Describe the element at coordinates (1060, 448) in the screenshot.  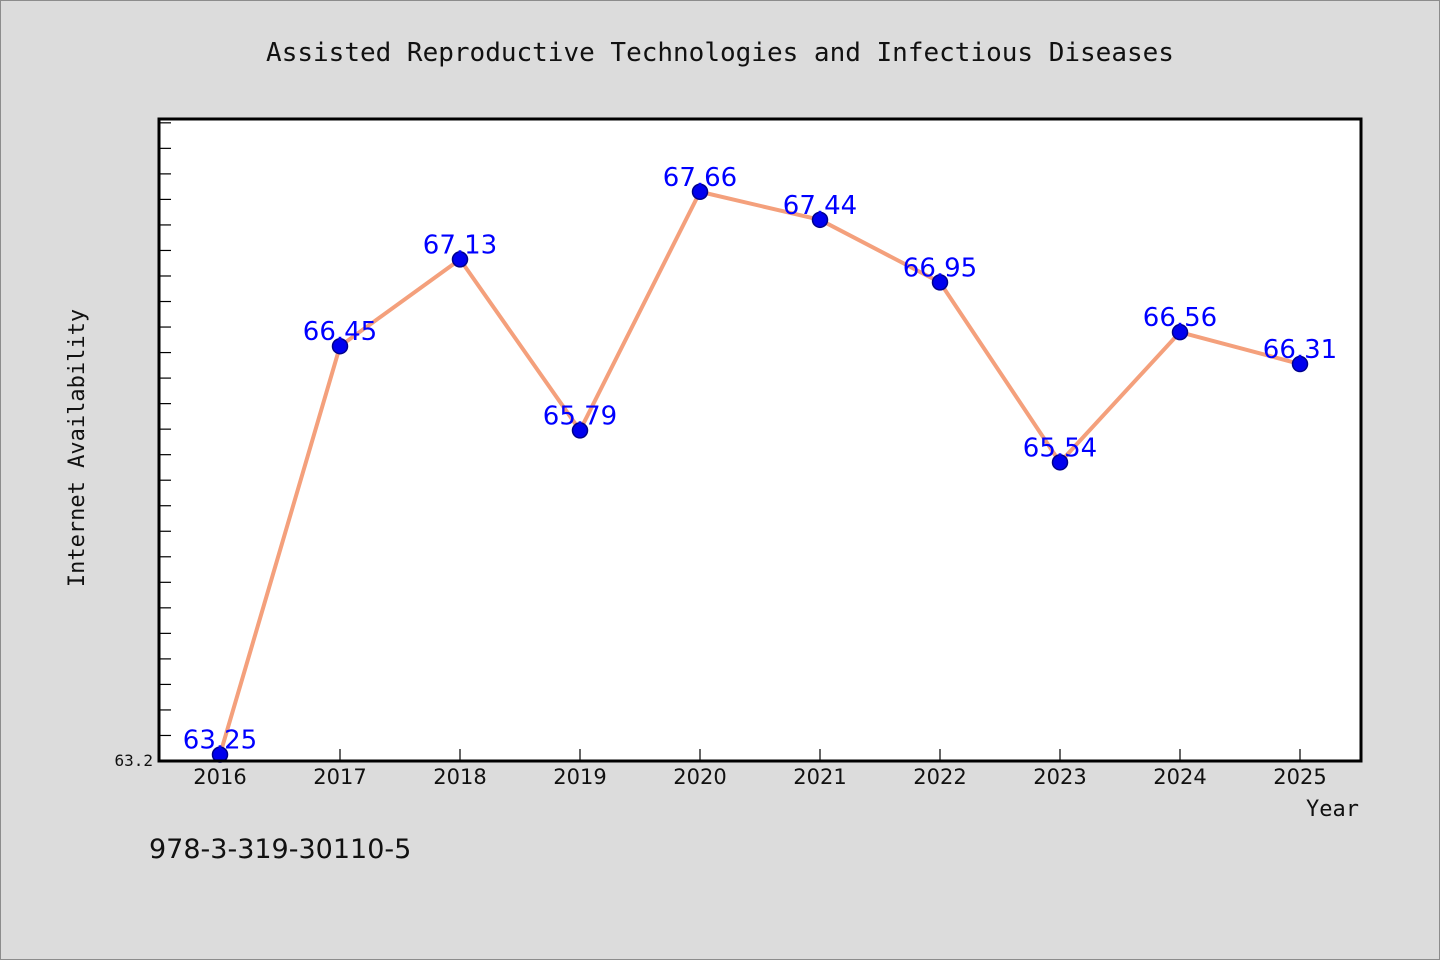
I see `data-label: 65.54` at that location.